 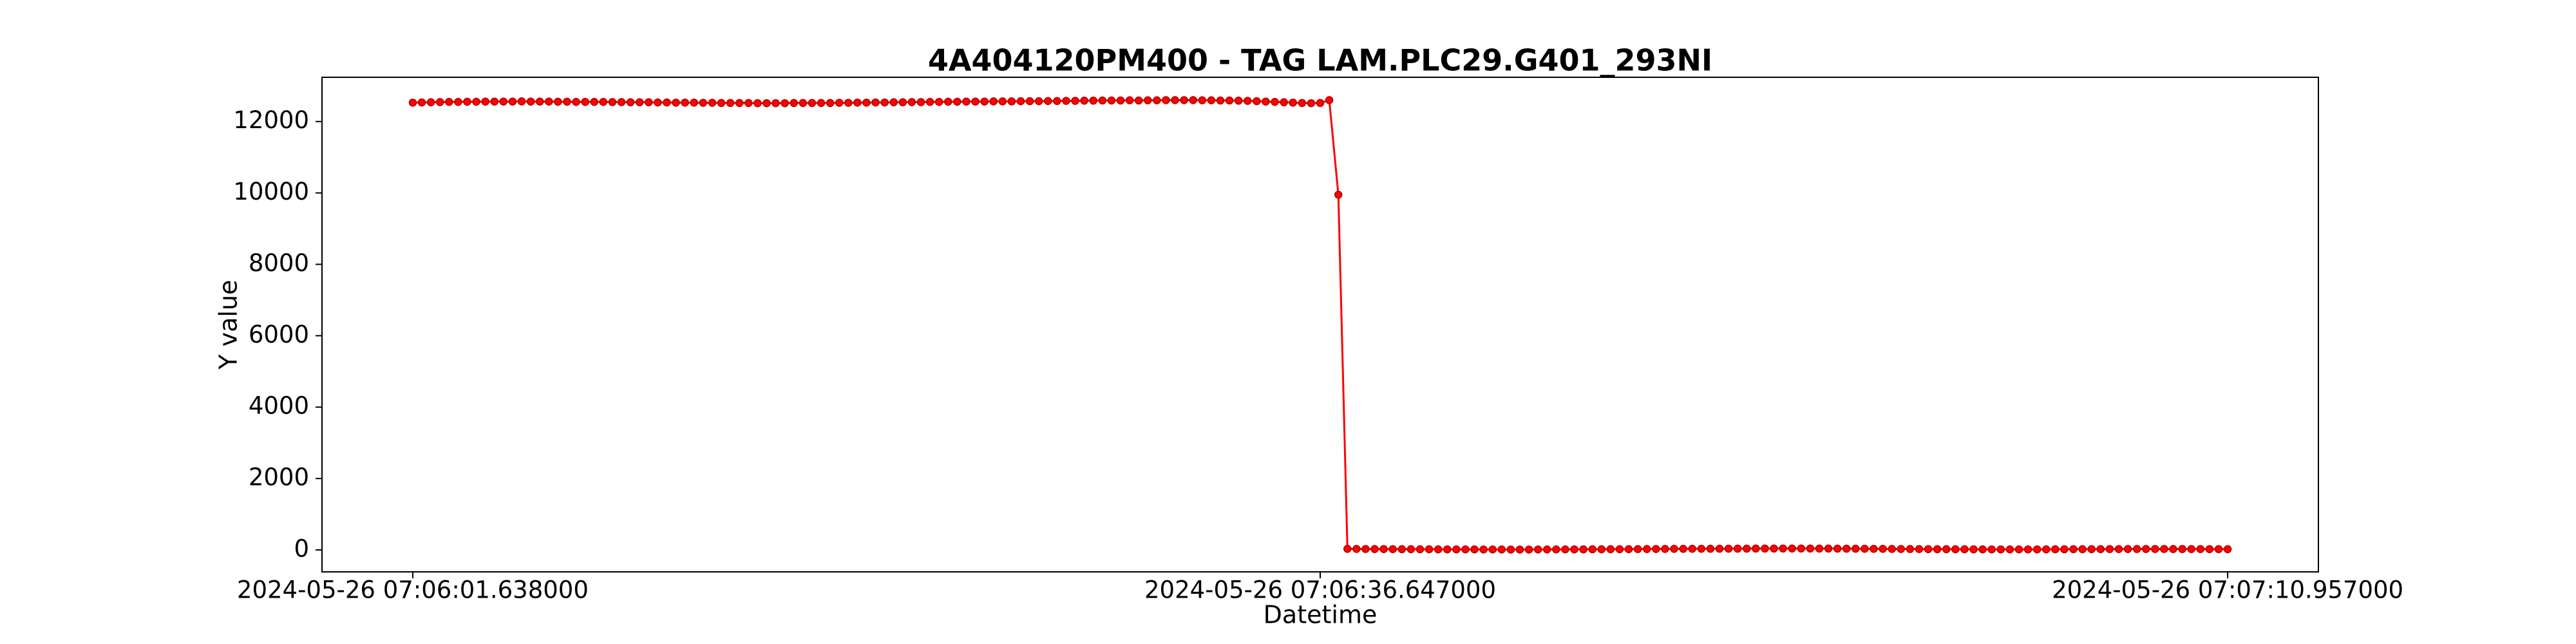 What do you see at coordinates (1320, 590) in the screenshot?
I see `x-tick-label: 2024-05-26 07:06:36.647000` at bounding box center [1320, 590].